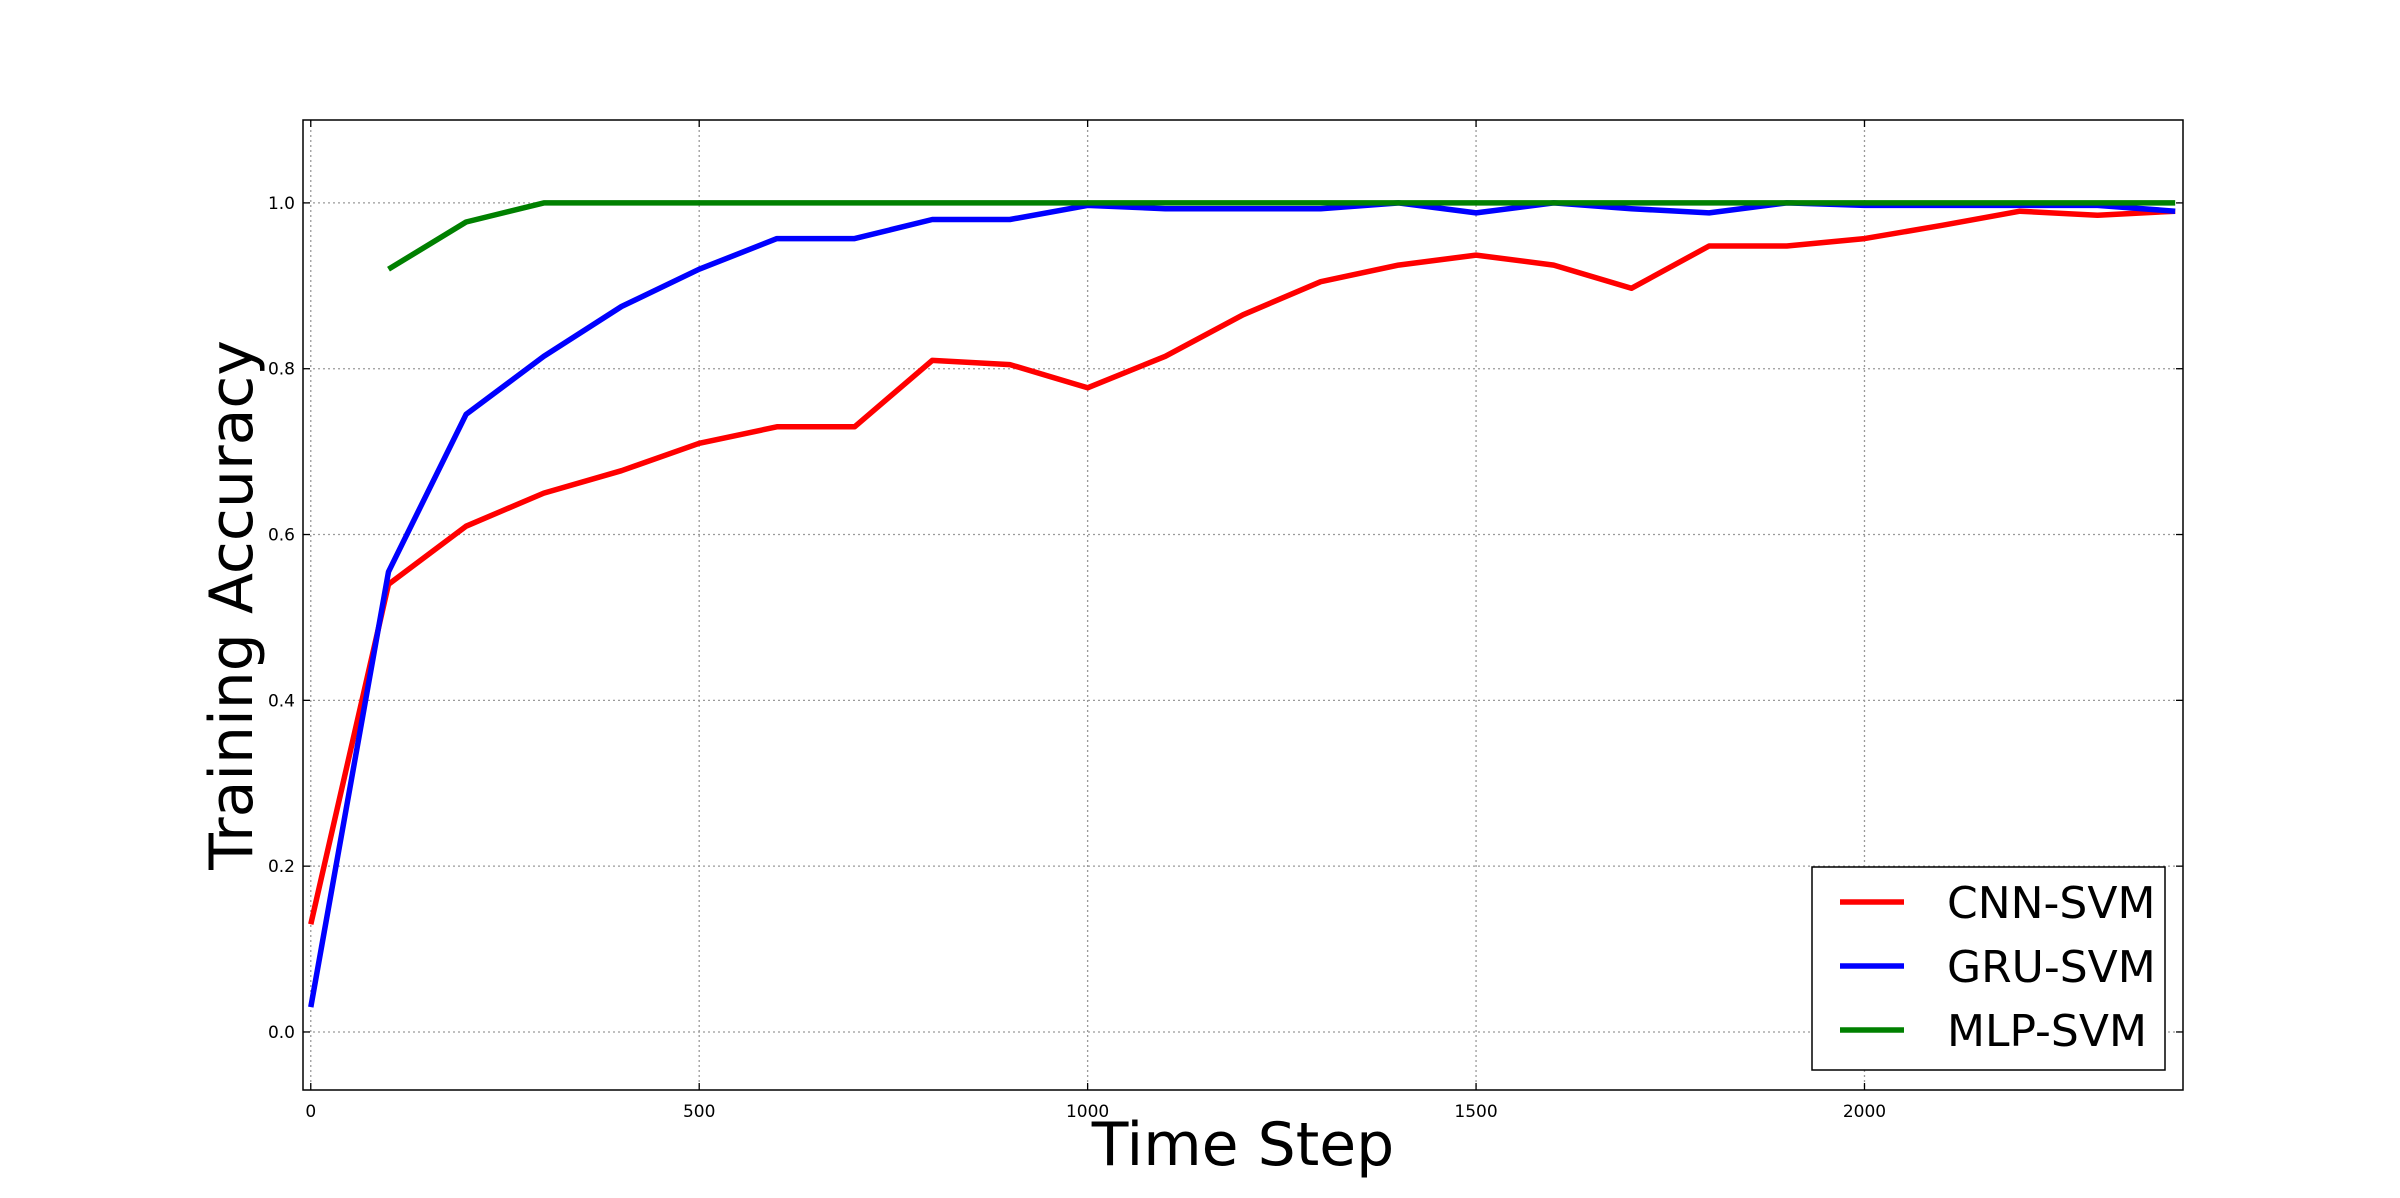  I want to click on legend: CNN-SVM GRU-SVM MLP-SVM, so click(1988, 968).